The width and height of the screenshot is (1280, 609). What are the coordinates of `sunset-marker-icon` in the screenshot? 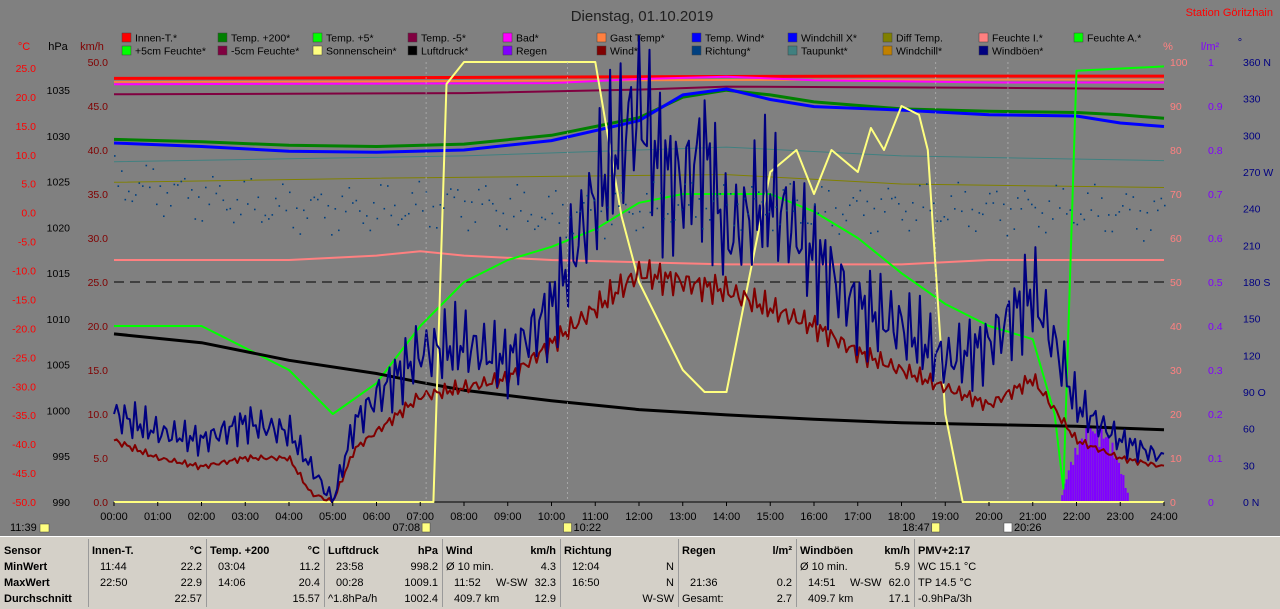 It's located at (936, 527).